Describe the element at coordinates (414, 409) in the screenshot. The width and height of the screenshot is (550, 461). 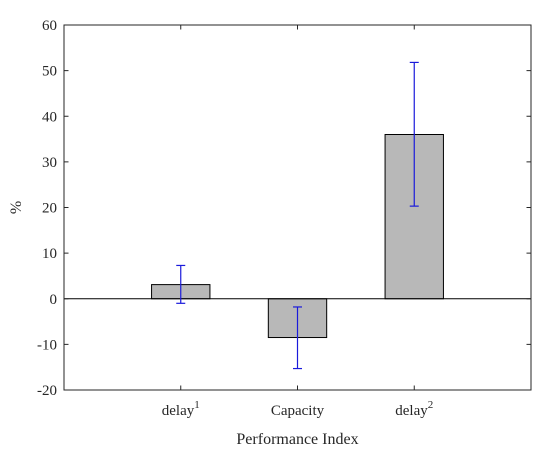
I see `x-tick-label: delay2` at that location.